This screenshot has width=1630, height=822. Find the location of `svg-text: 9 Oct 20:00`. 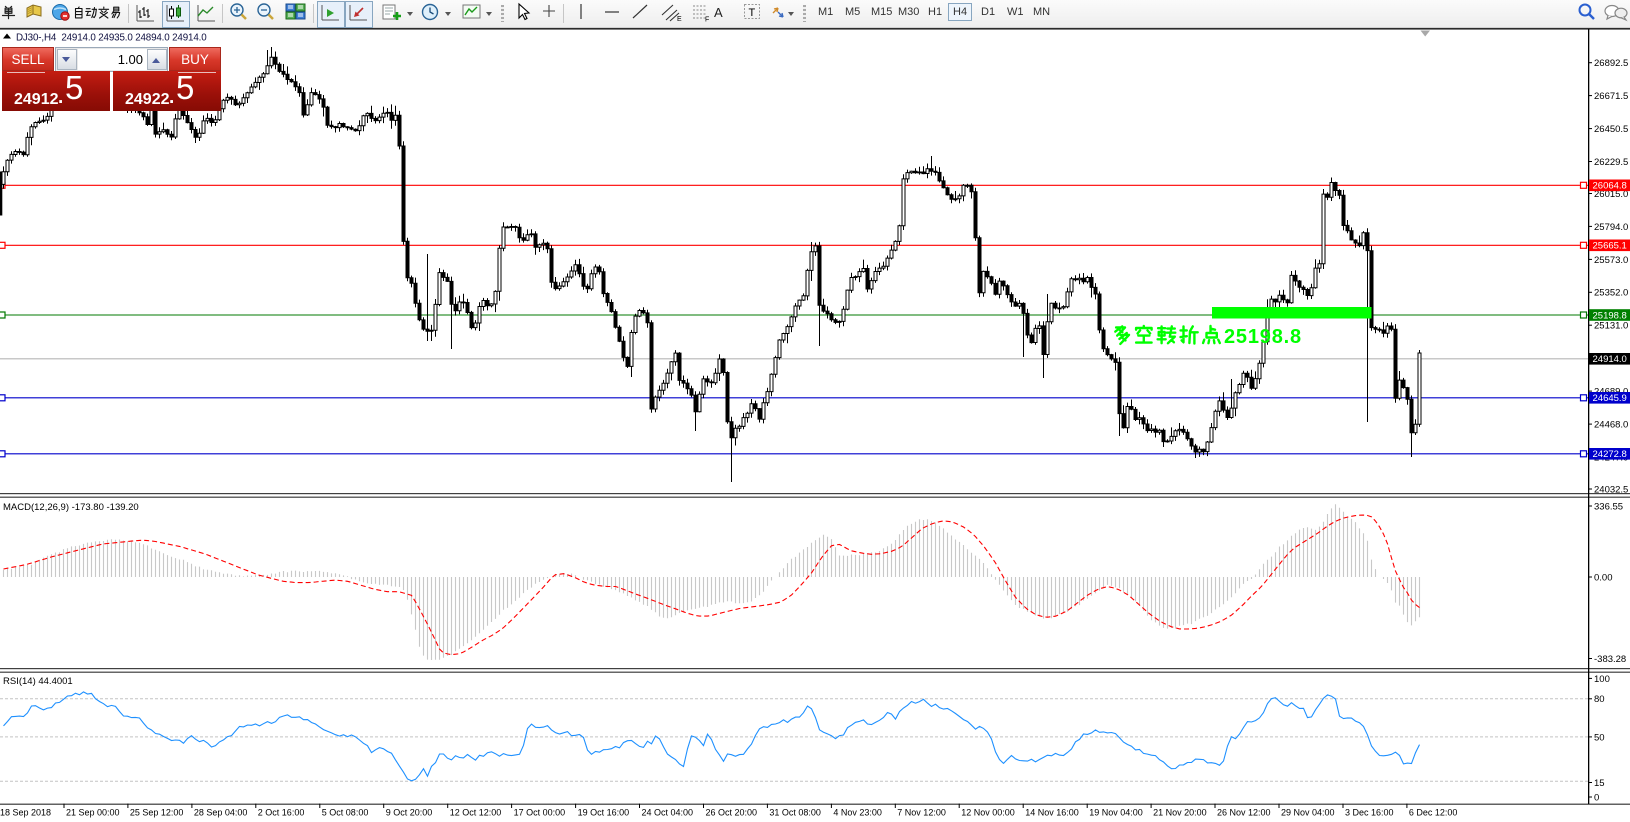

svg-text: 9 Oct 20:00 is located at coordinates (409, 813).